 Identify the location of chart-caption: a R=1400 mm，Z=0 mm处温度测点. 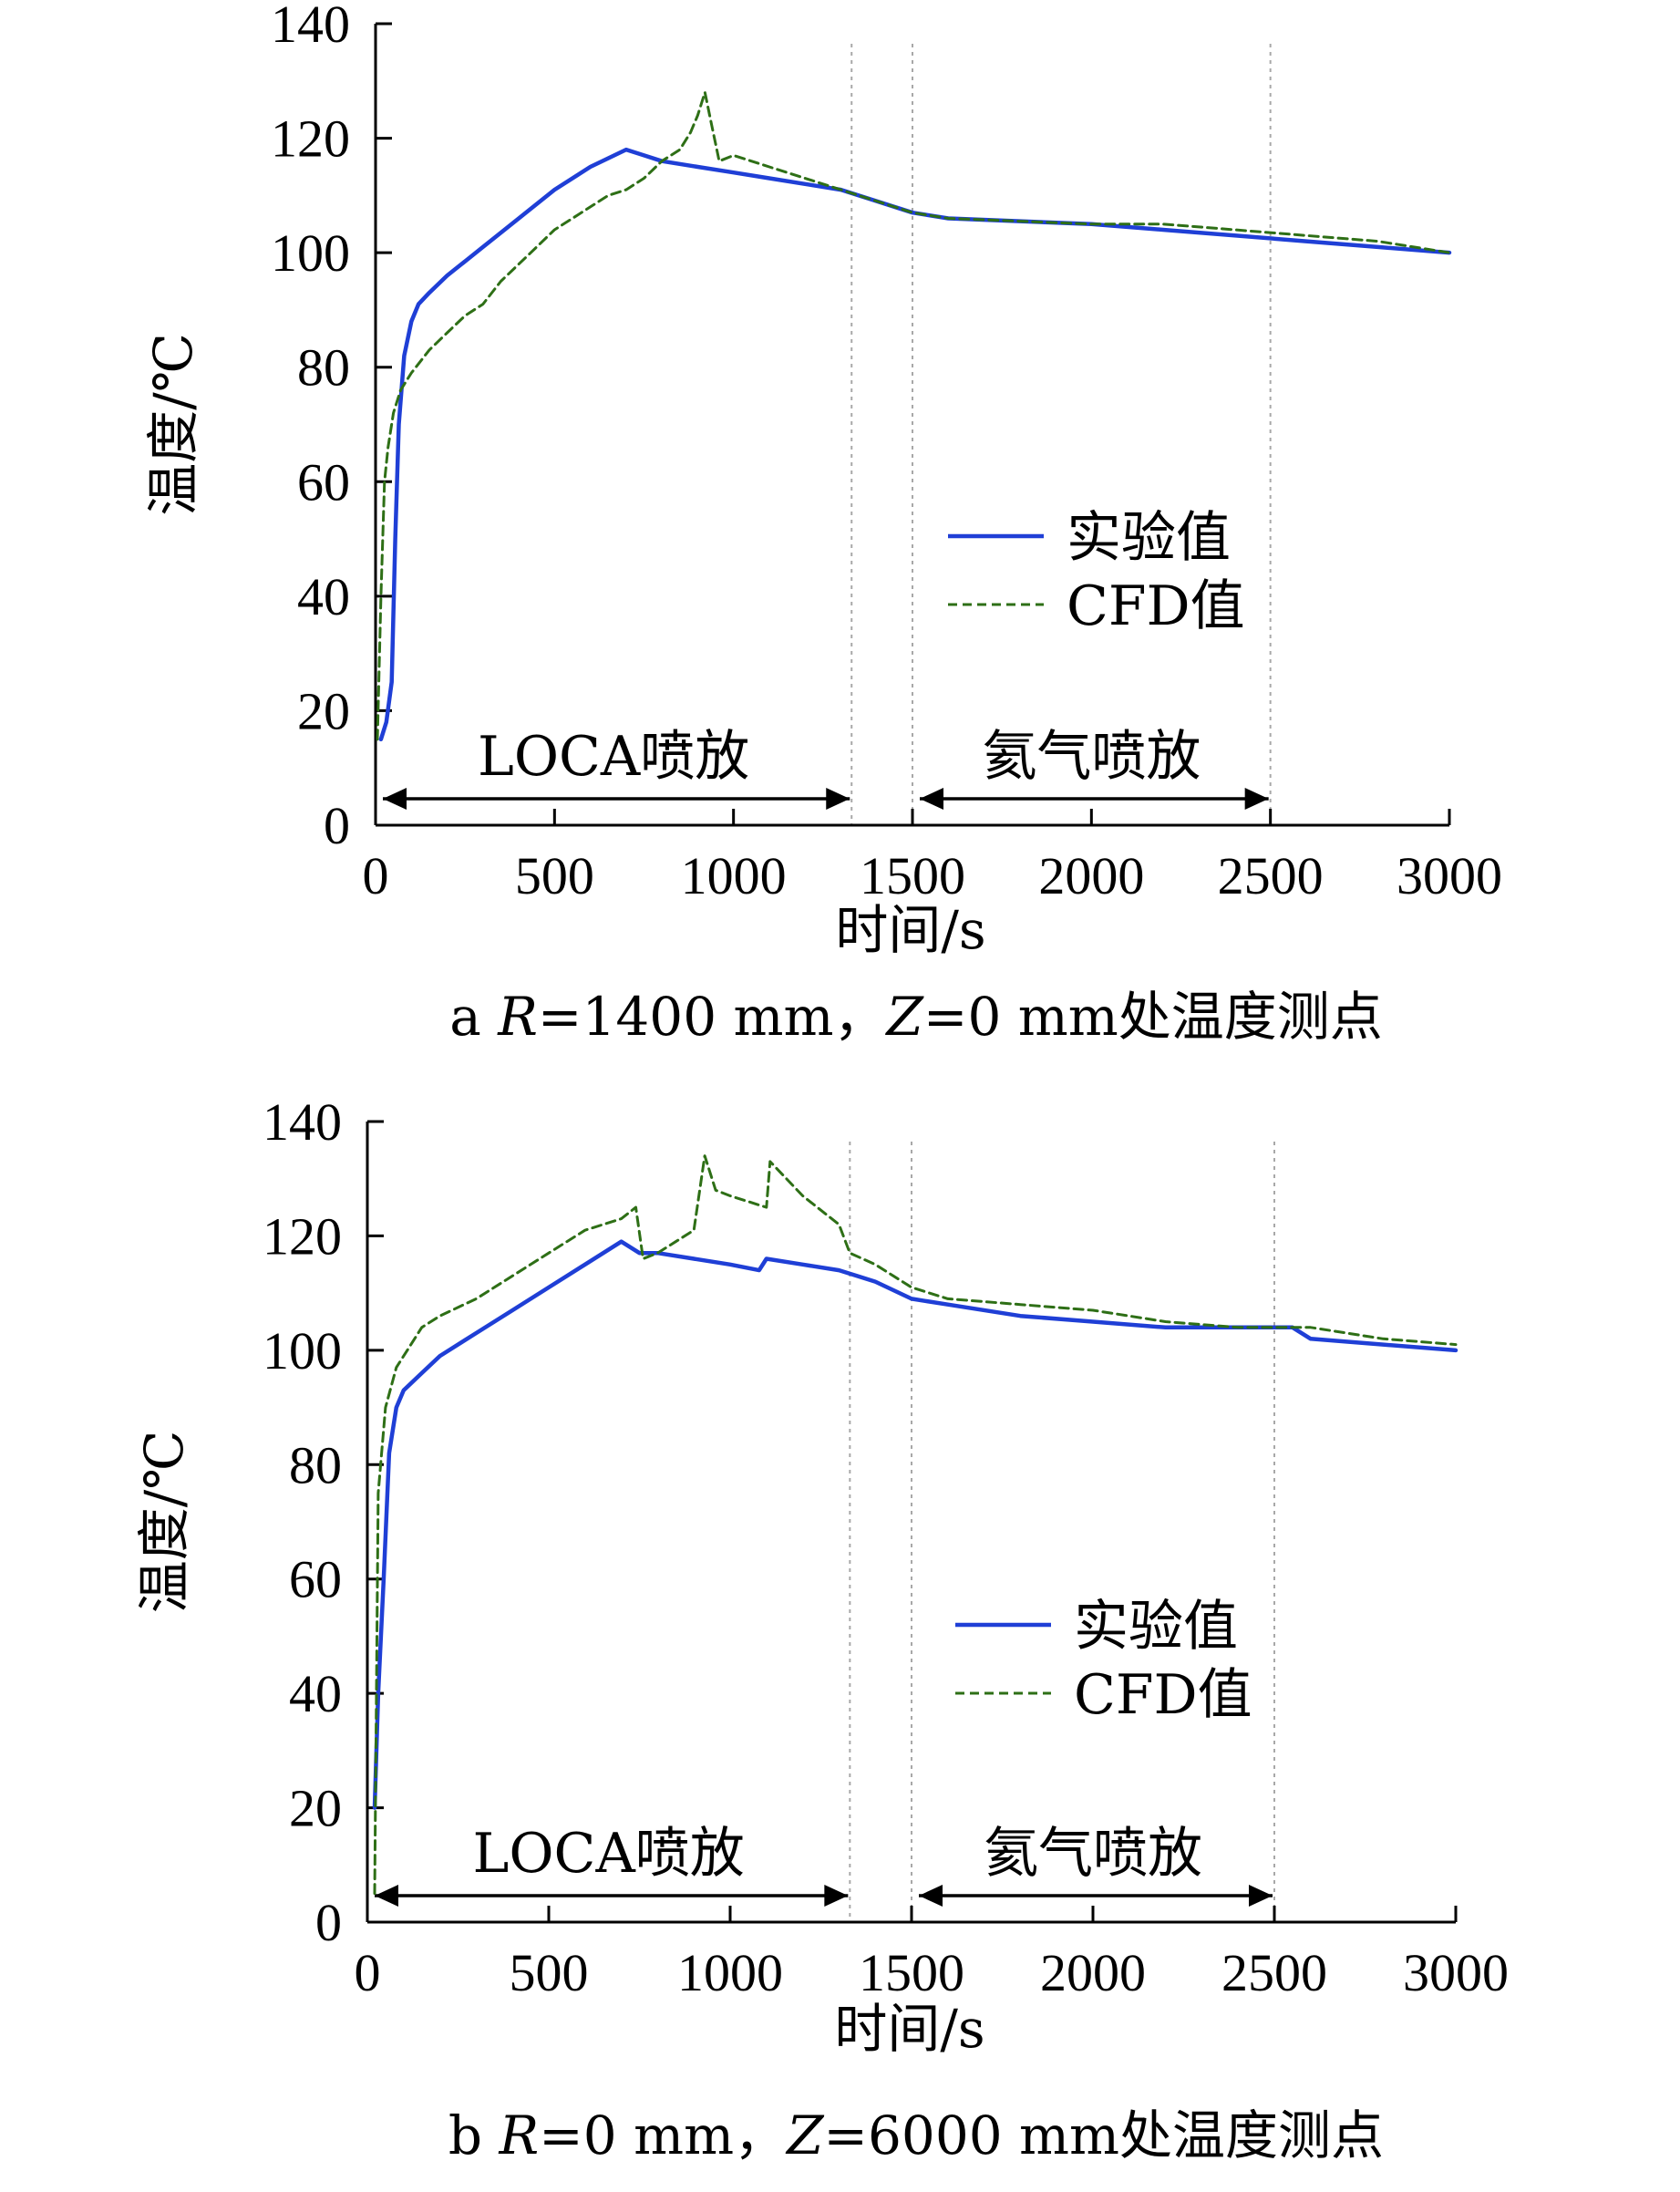
(916, 1017).